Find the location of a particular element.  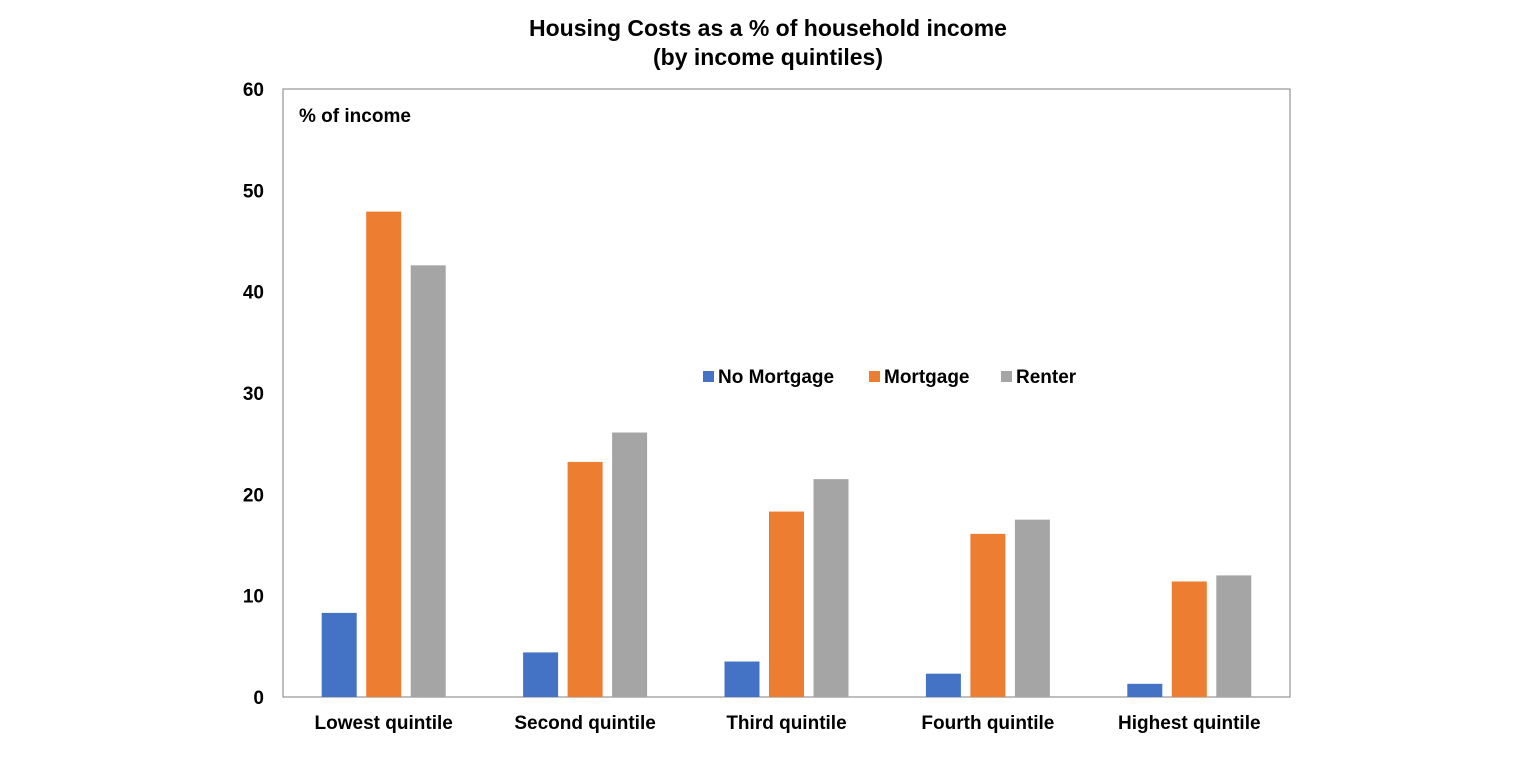

y-tick-label: 10 is located at coordinates (253, 597).